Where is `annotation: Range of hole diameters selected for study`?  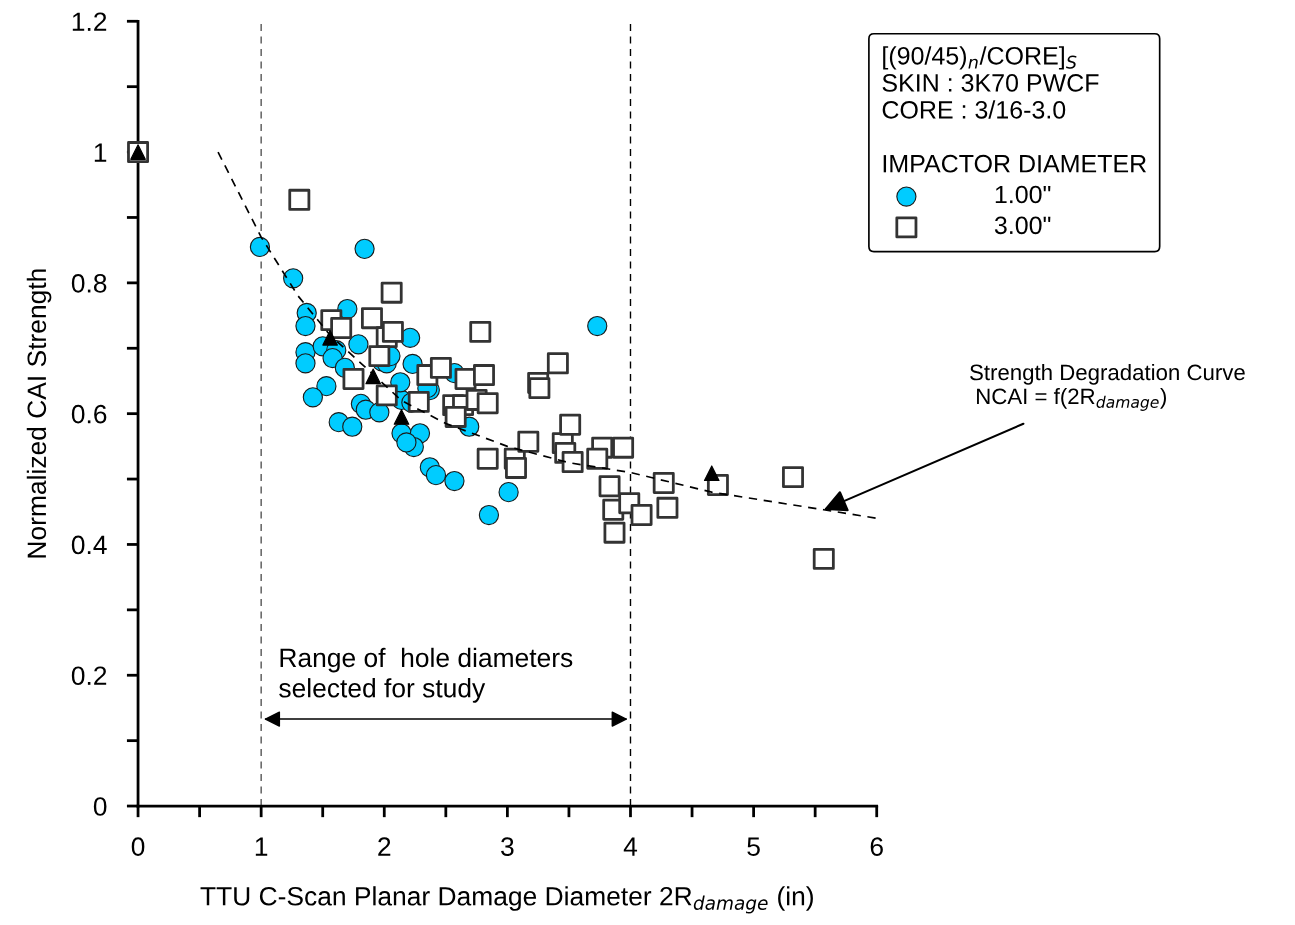
annotation: Range of hole diameters selected for study is located at coordinates (426, 675).